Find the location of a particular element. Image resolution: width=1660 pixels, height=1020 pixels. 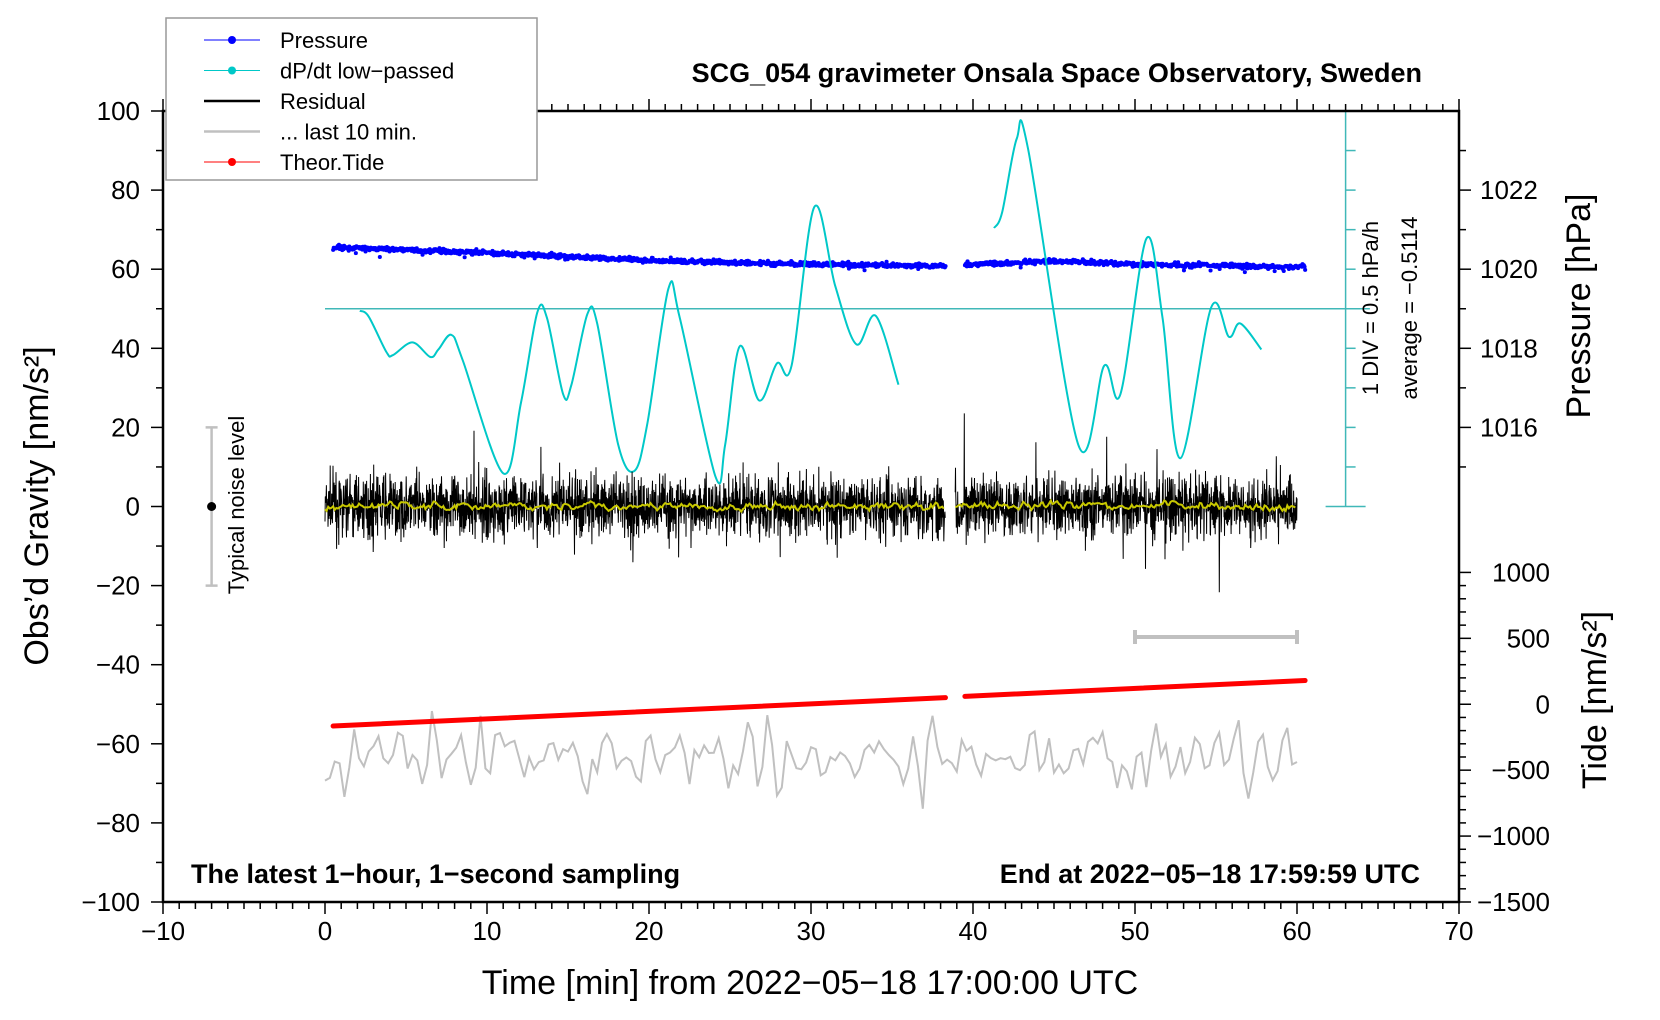

y-tick-label: 60 is located at coordinates (125, 269).